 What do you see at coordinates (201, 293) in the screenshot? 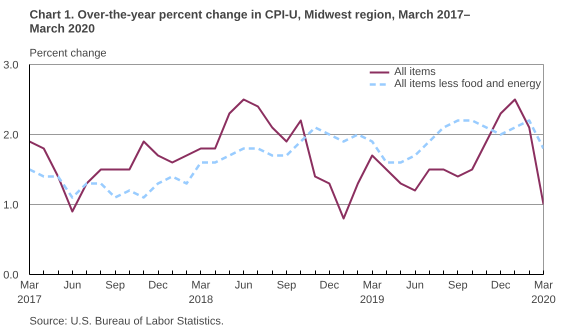
I see `x-tick-label: Mar 2018` at bounding box center [201, 293].